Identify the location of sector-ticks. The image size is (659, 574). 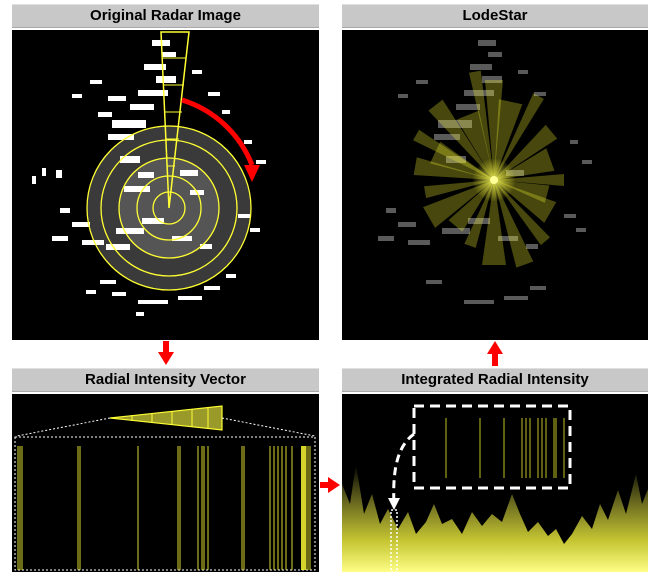
(174, 112).